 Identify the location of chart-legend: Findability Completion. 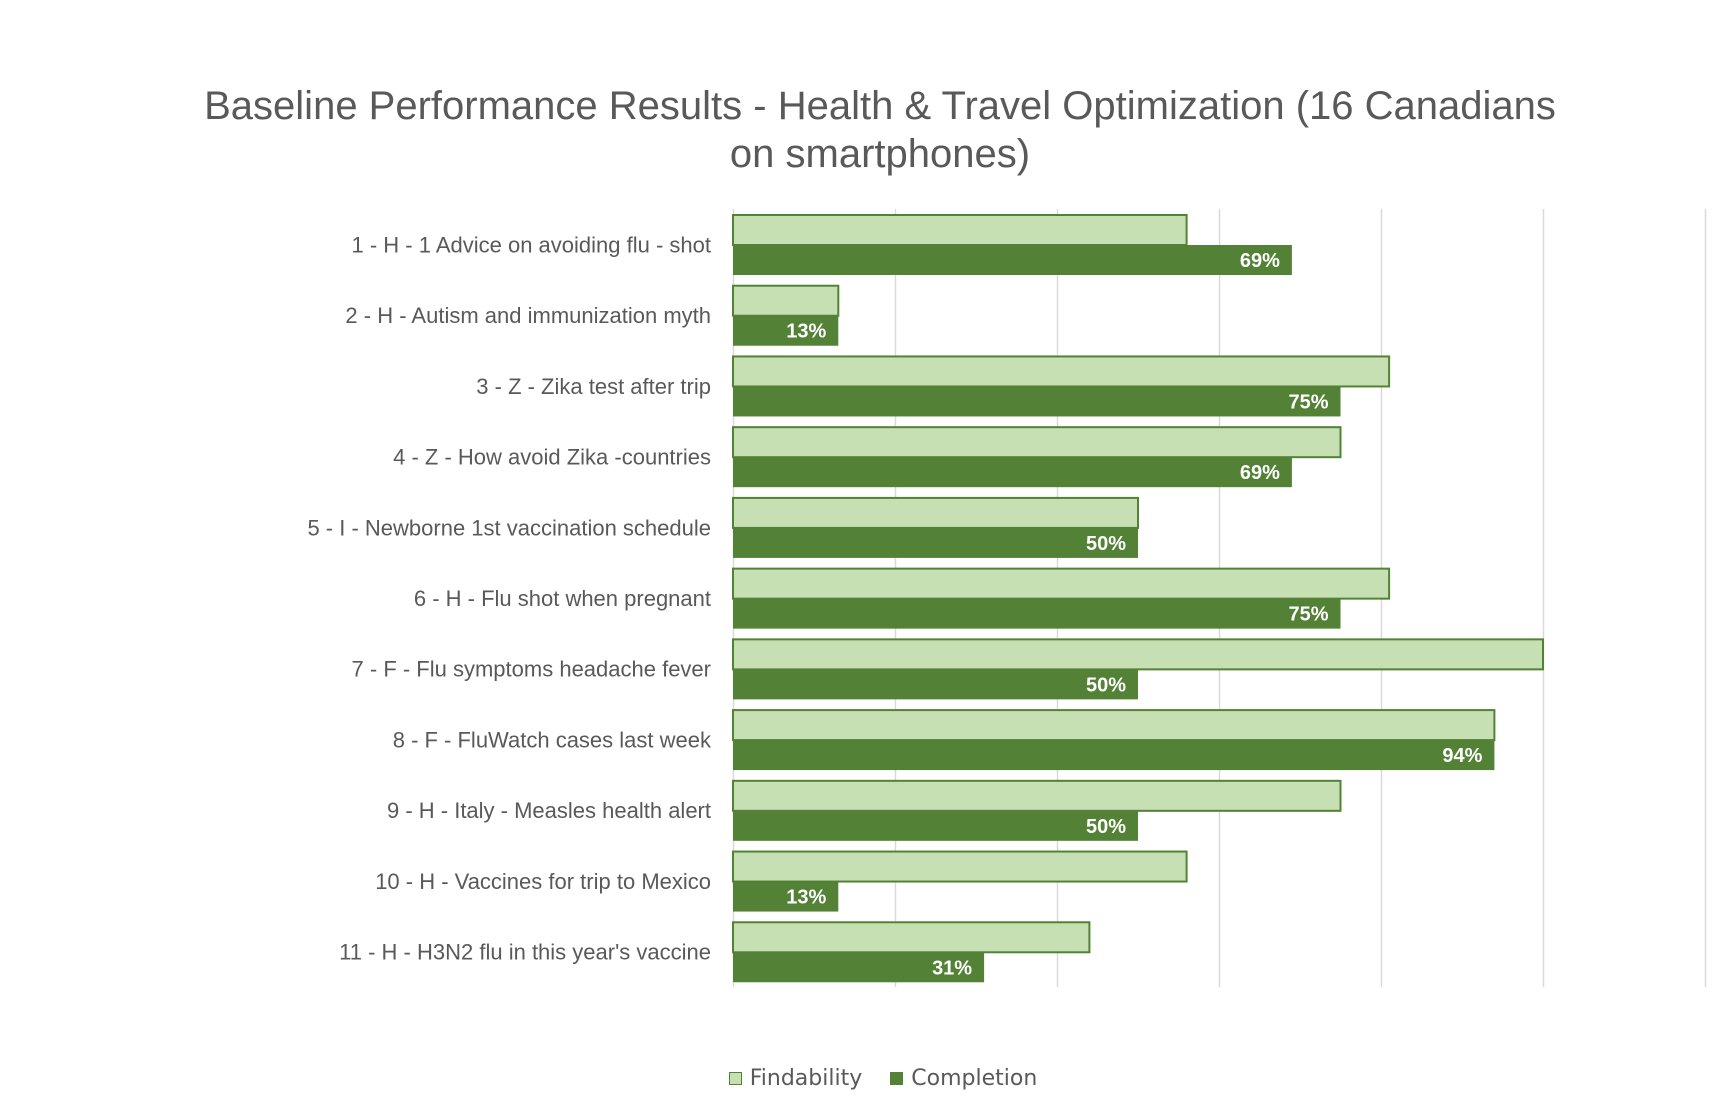
(868, 1078).